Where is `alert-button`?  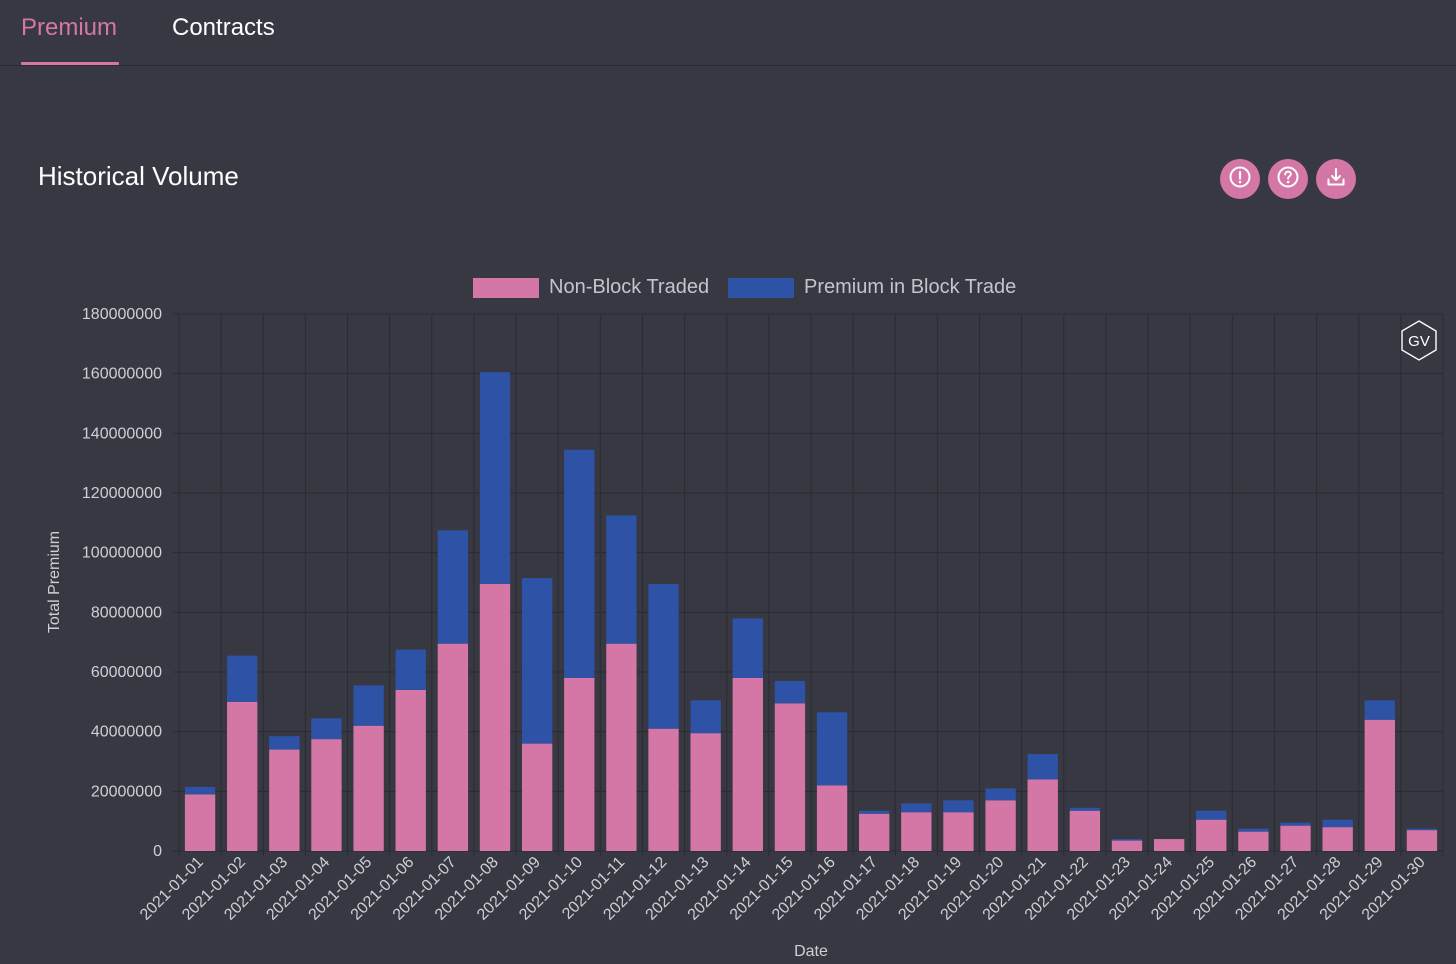 alert-button is located at coordinates (1240, 179).